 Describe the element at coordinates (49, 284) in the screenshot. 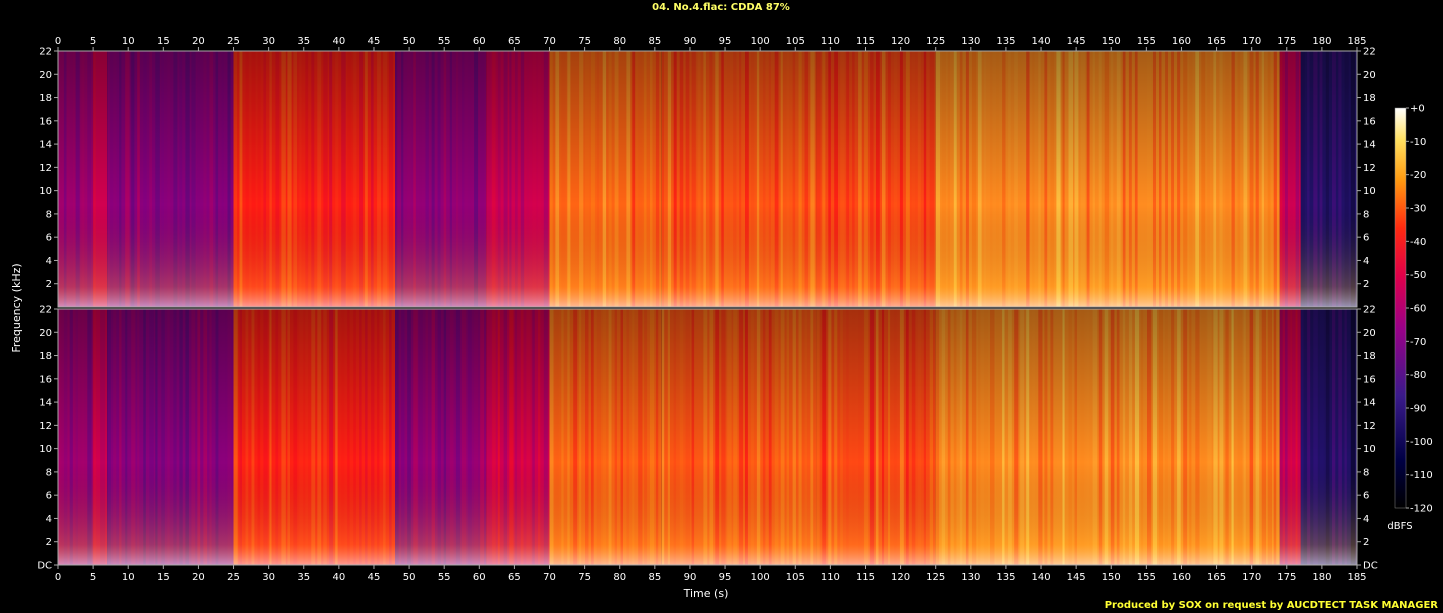

I see `left-y-tick-label: 2` at that location.